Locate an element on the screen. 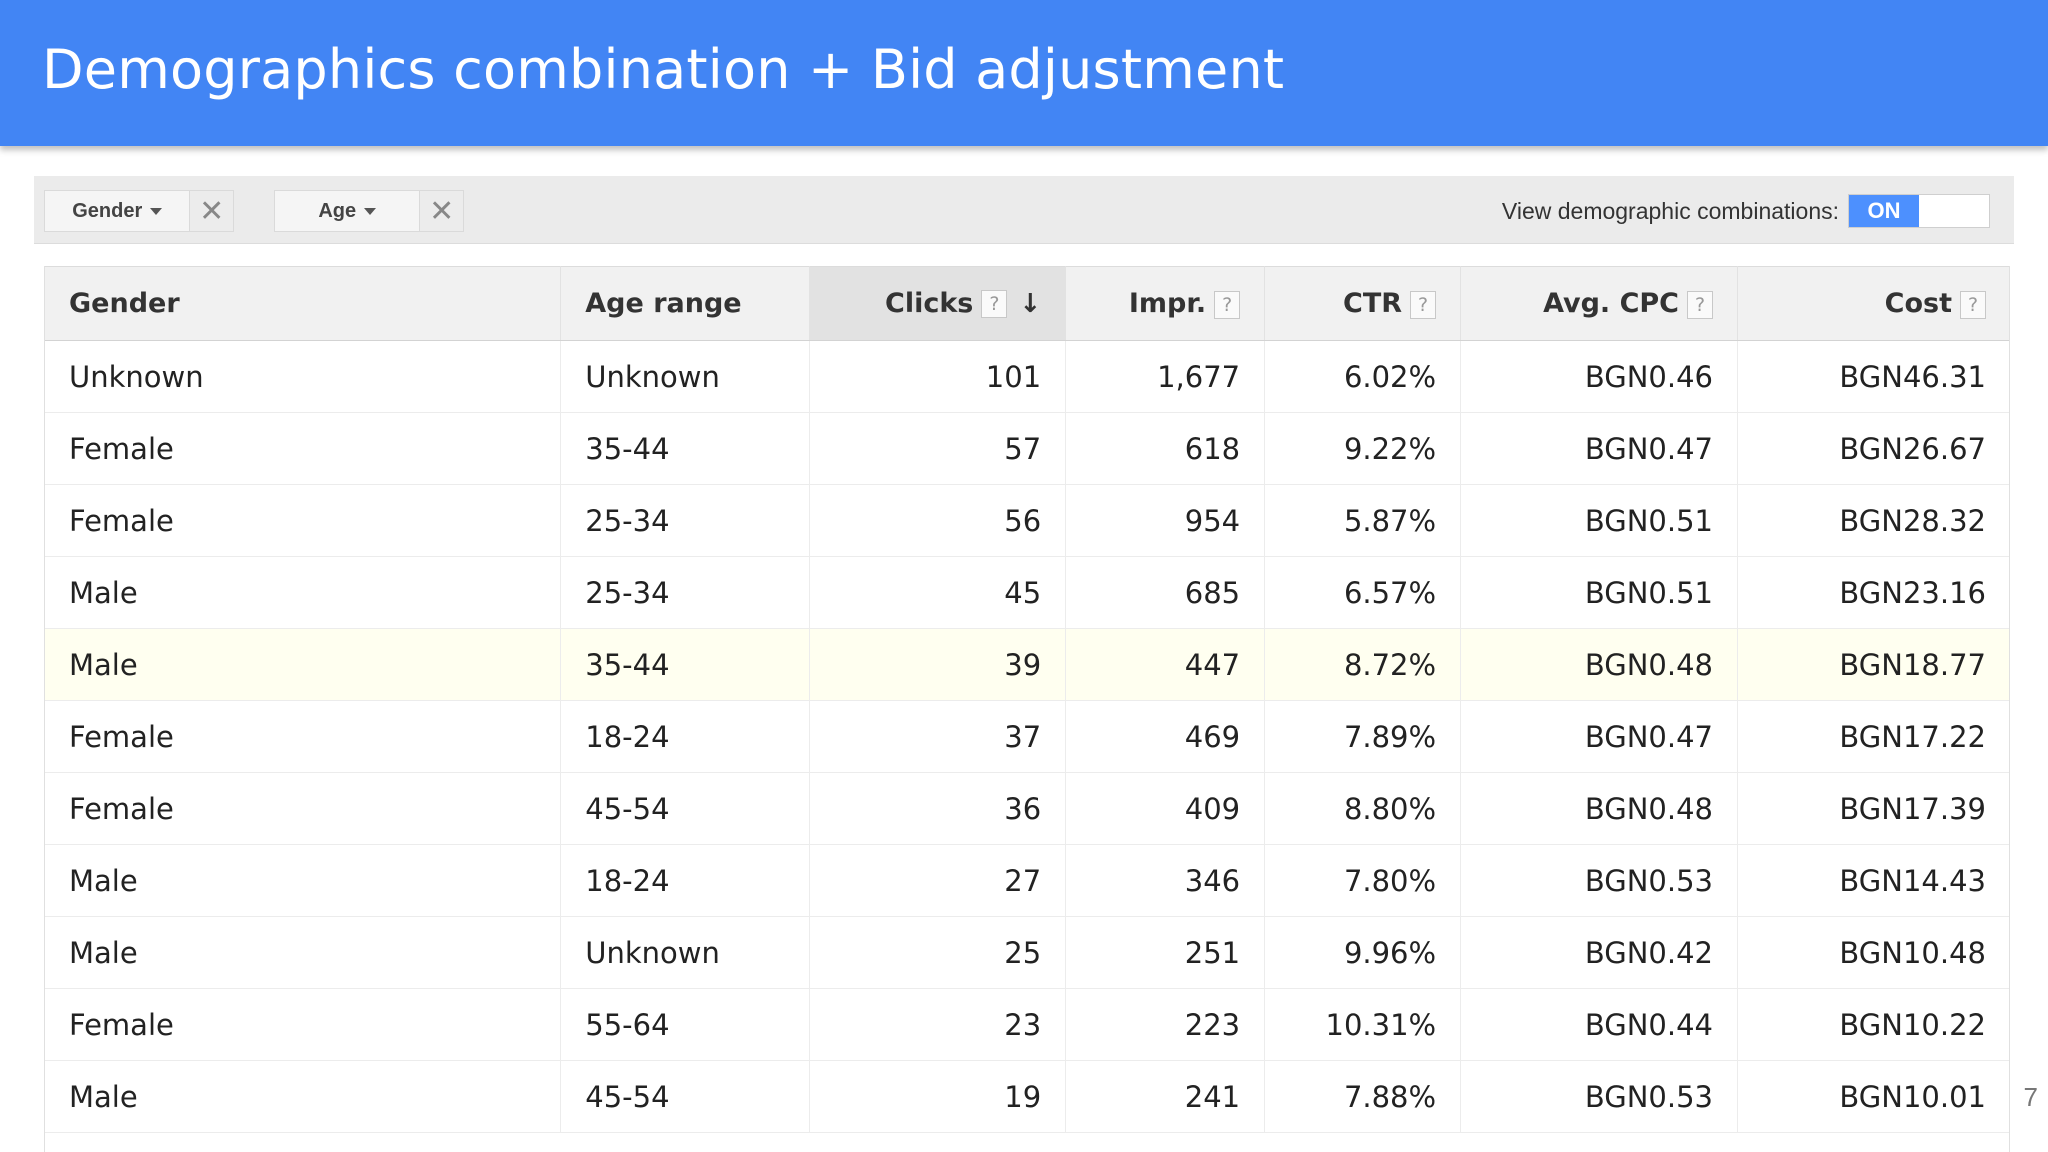 The width and height of the screenshot is (2048, 1152). column-header-clicks: Clicks? ↓ is located at coordinates (938, 303).